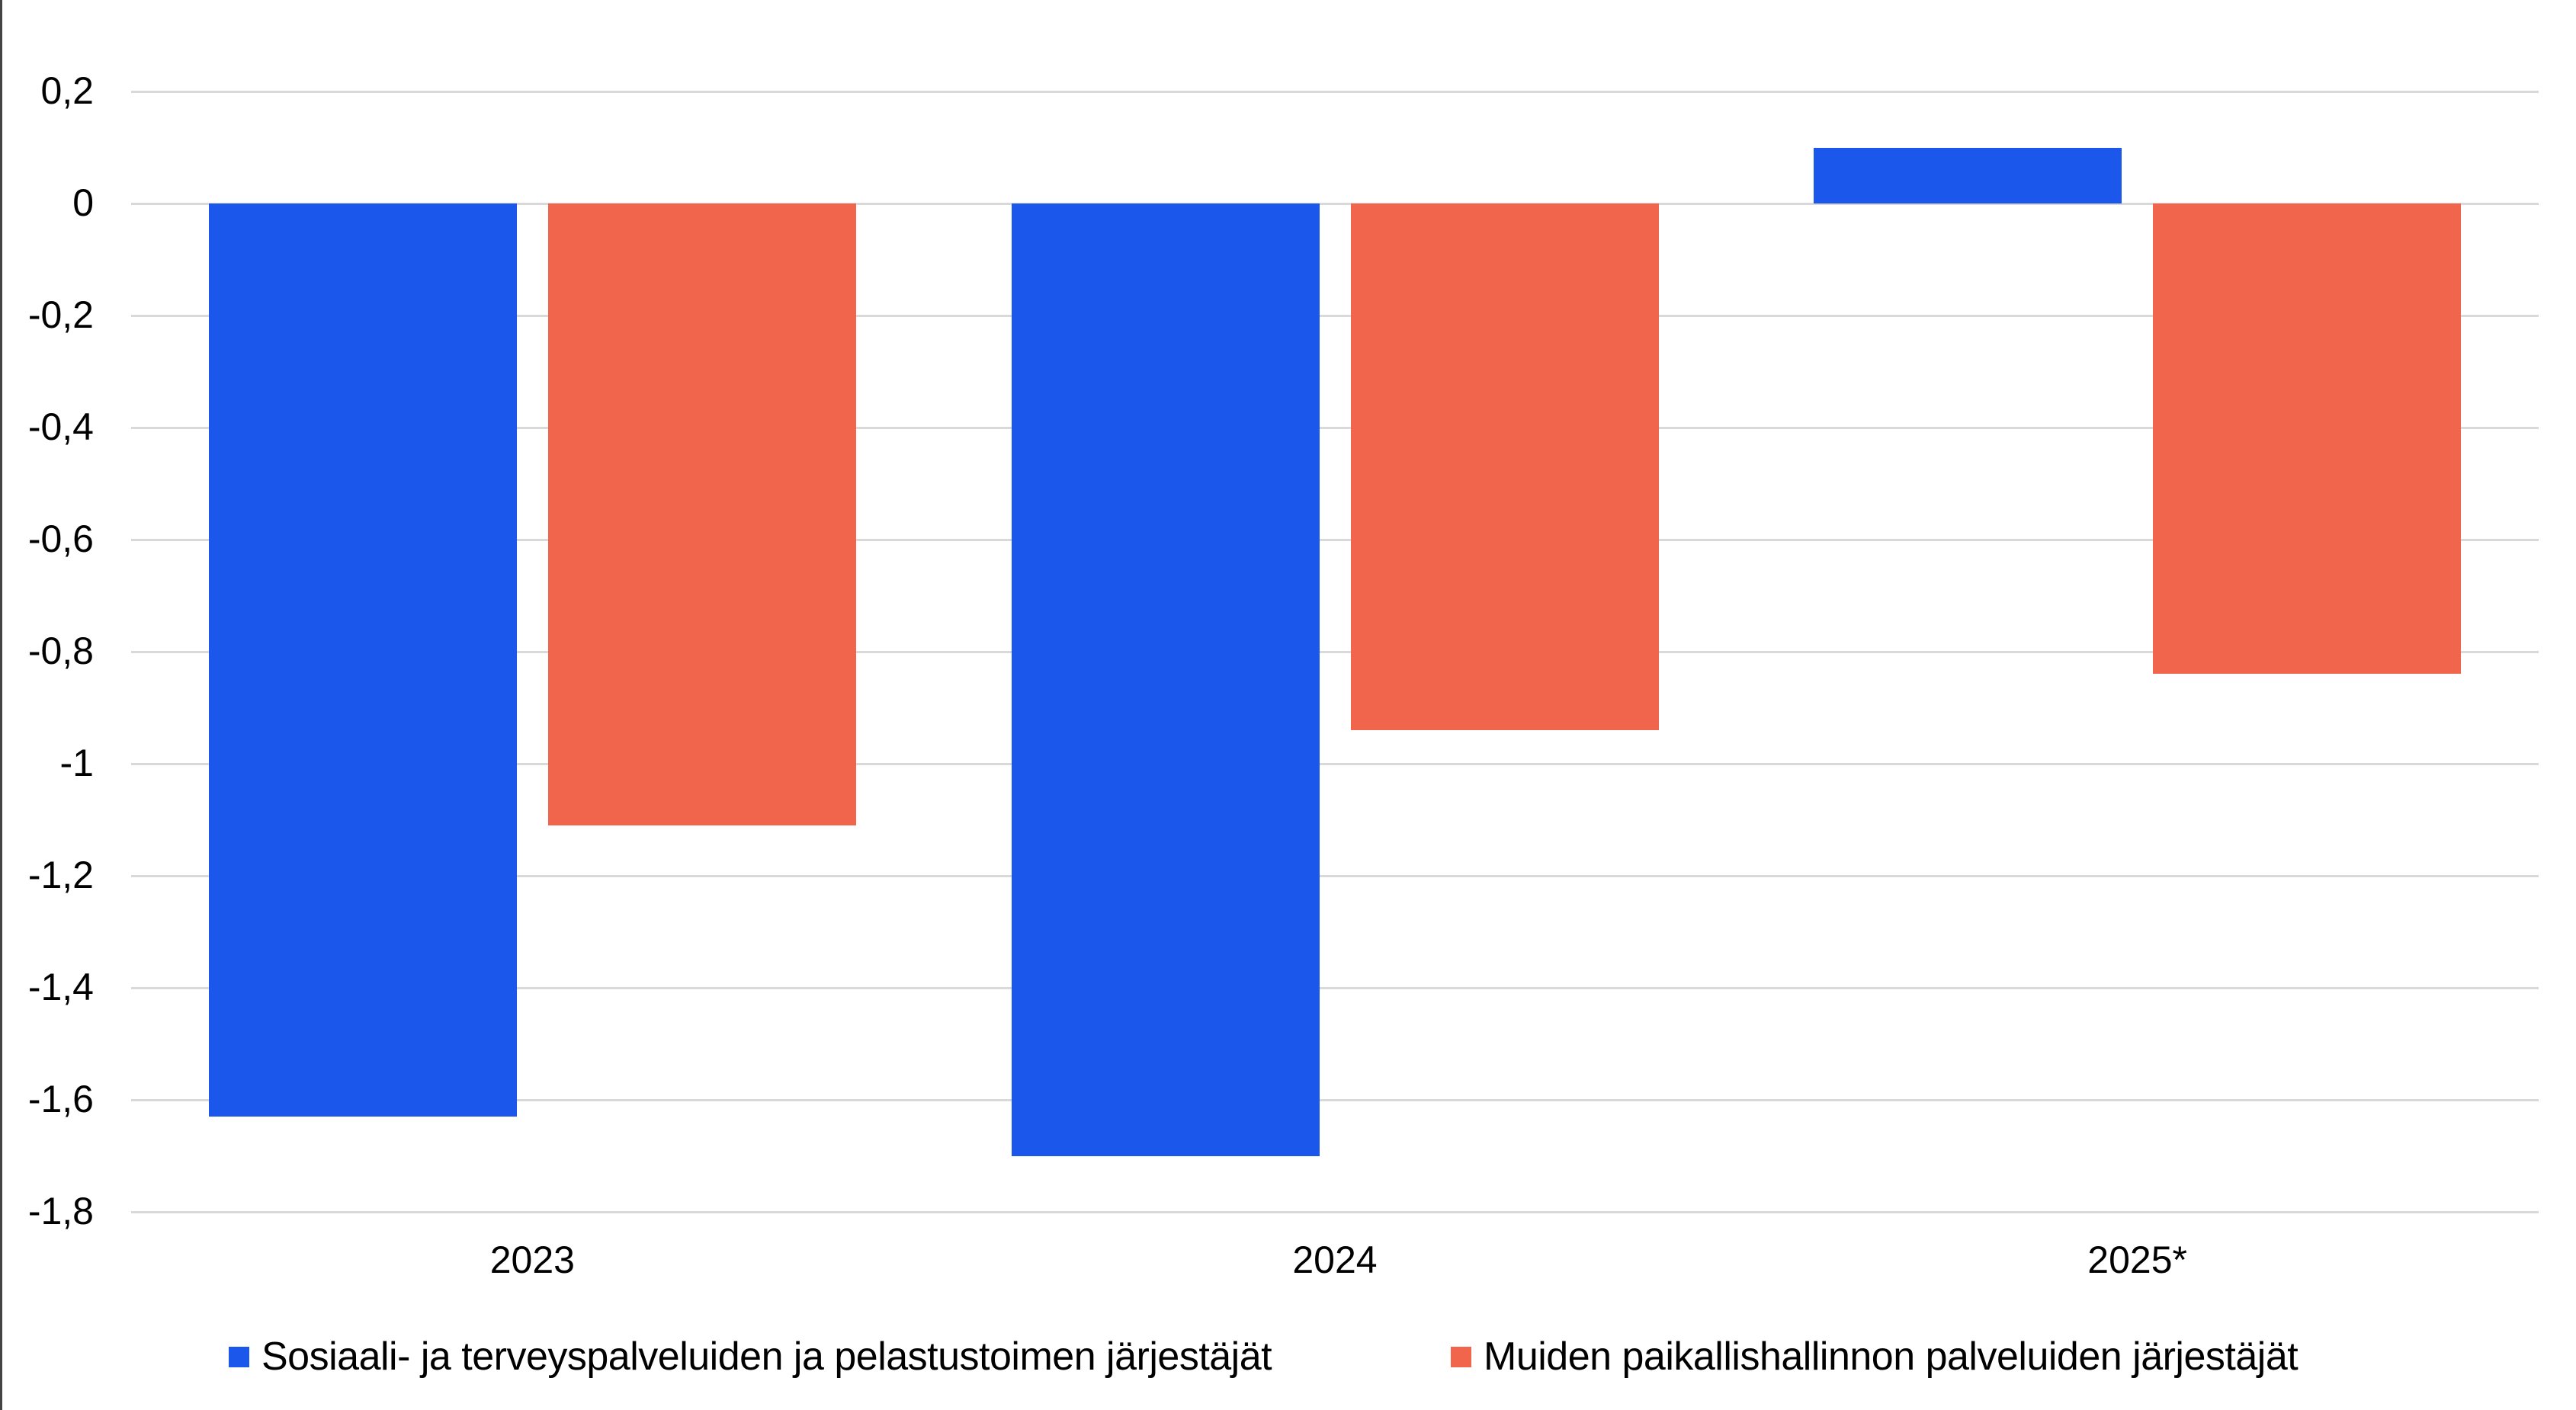 The image size is (2576, 1410). What do you see at coordinates (1, 705) in the screenshot?
I see `chart-frame-border` at bounding box center [1, 705].